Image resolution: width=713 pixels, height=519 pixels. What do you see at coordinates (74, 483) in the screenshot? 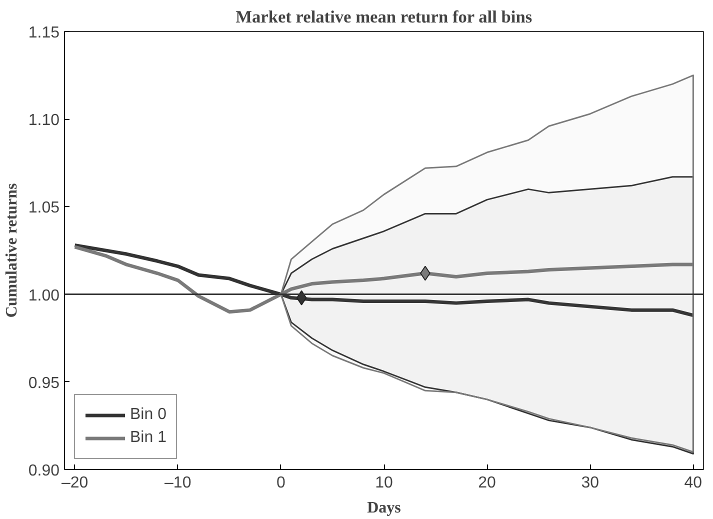
I see `x-tick-label: –20` at bounding box center [74, 483].